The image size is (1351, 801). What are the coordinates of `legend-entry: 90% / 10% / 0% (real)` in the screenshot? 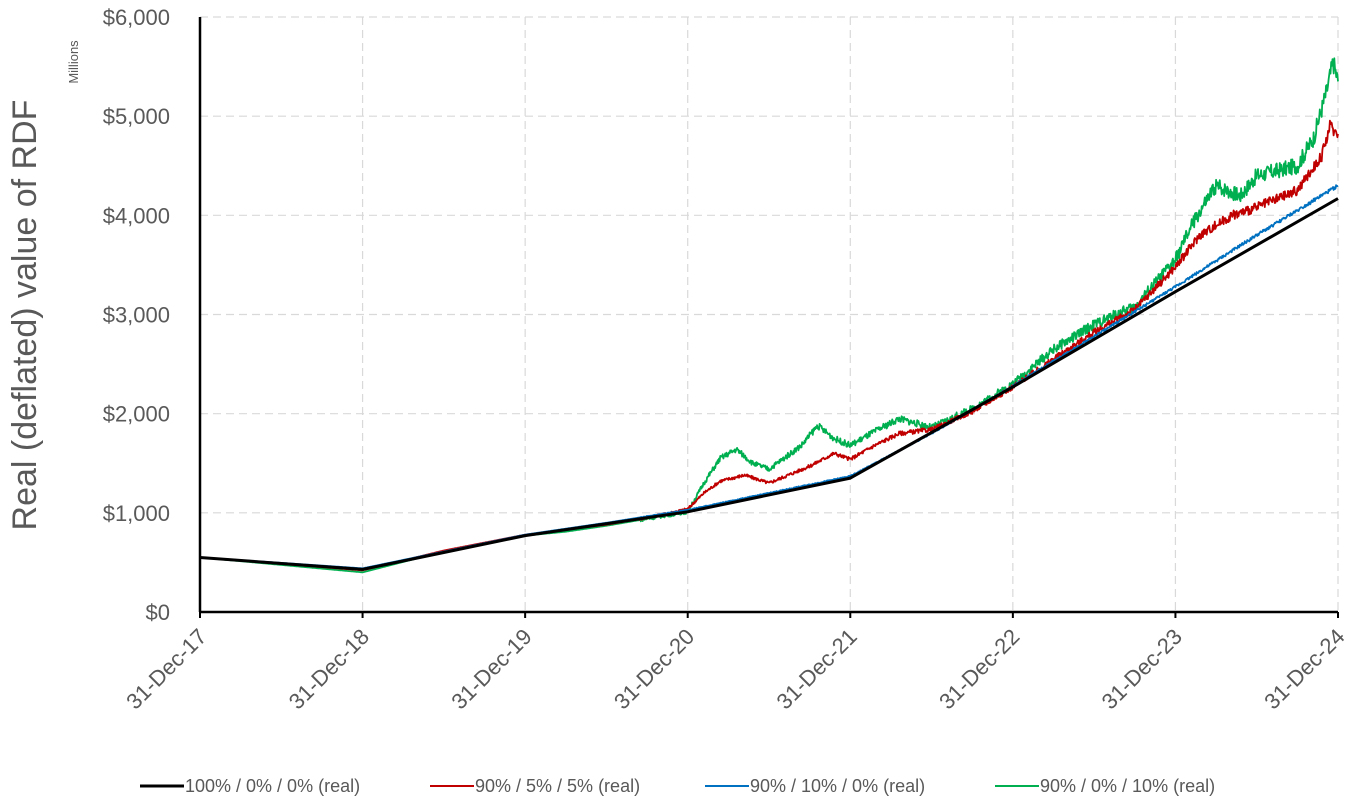 It's located at (837, 786).